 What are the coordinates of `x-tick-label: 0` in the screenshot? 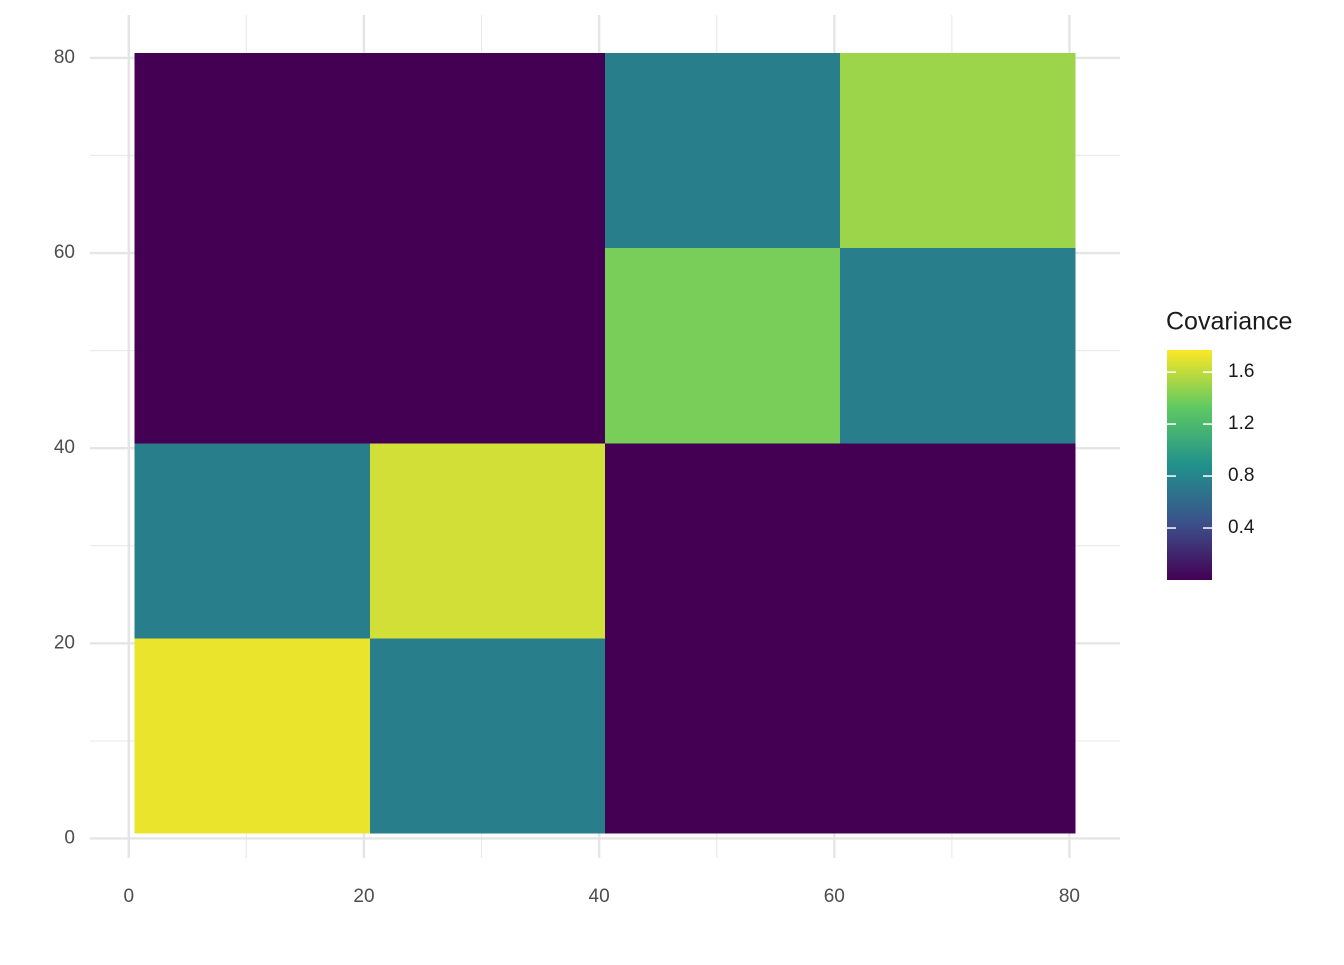 It's located at (129, 896).